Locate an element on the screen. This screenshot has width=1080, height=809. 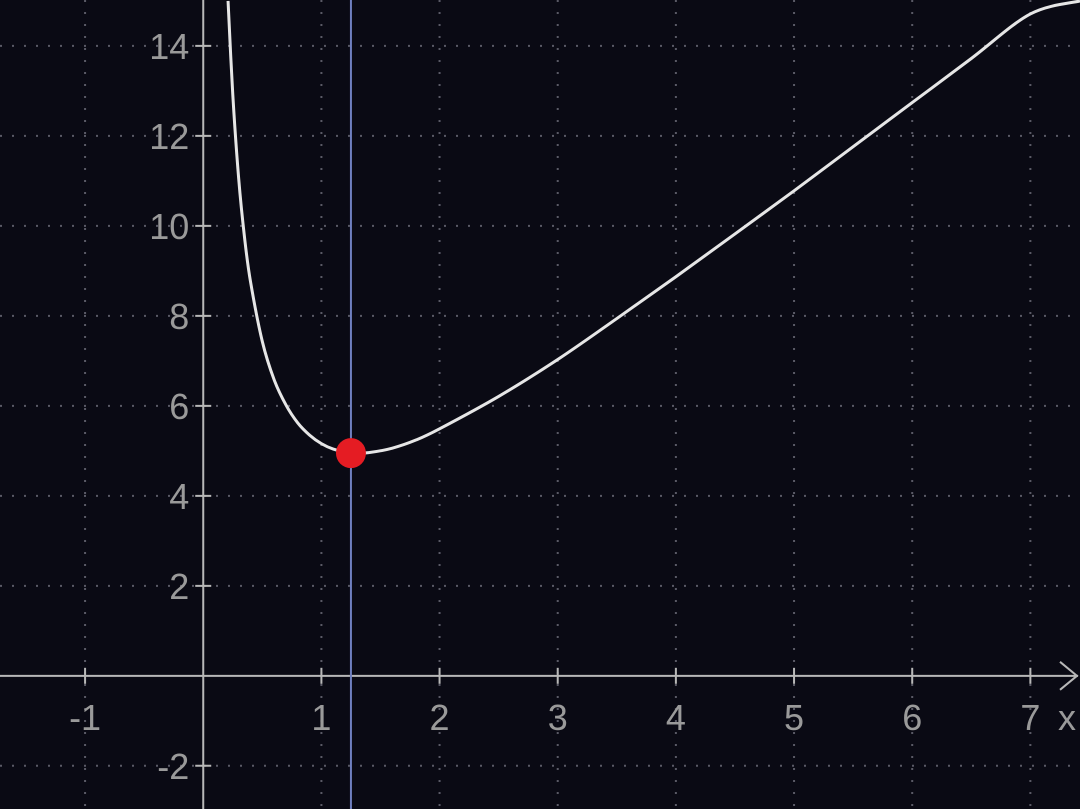
markers-layer is located at coordinates (350, 404).